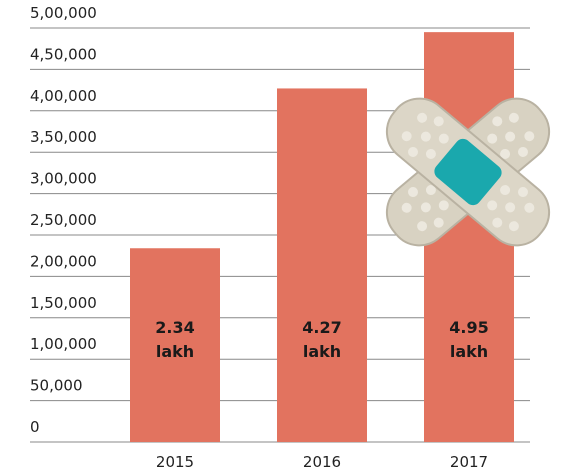 The image size is (570, 474). I want to click on y-tick-label: 1,50,000, so click(63, 303).